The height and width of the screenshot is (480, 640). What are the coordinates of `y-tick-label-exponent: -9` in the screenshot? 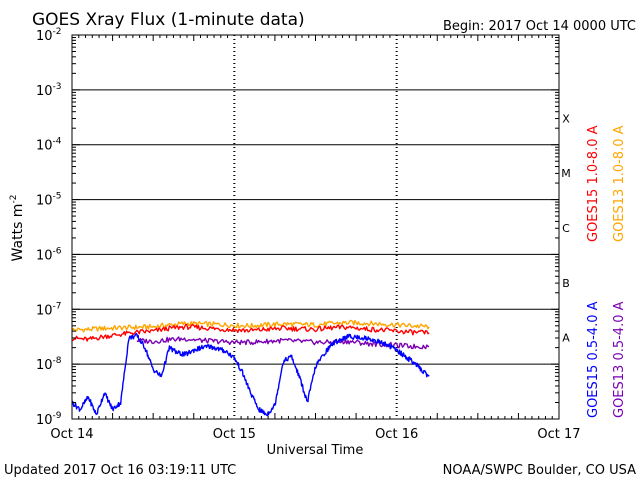 It's located at (57, 416).